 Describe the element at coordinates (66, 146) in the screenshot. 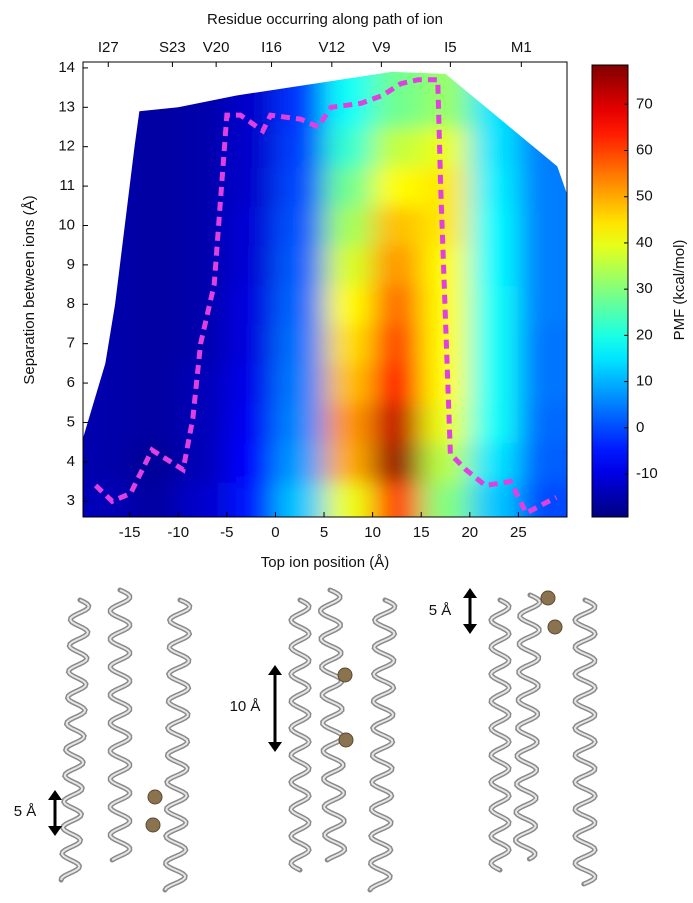

I see `y-tick-label: 12` at that location.